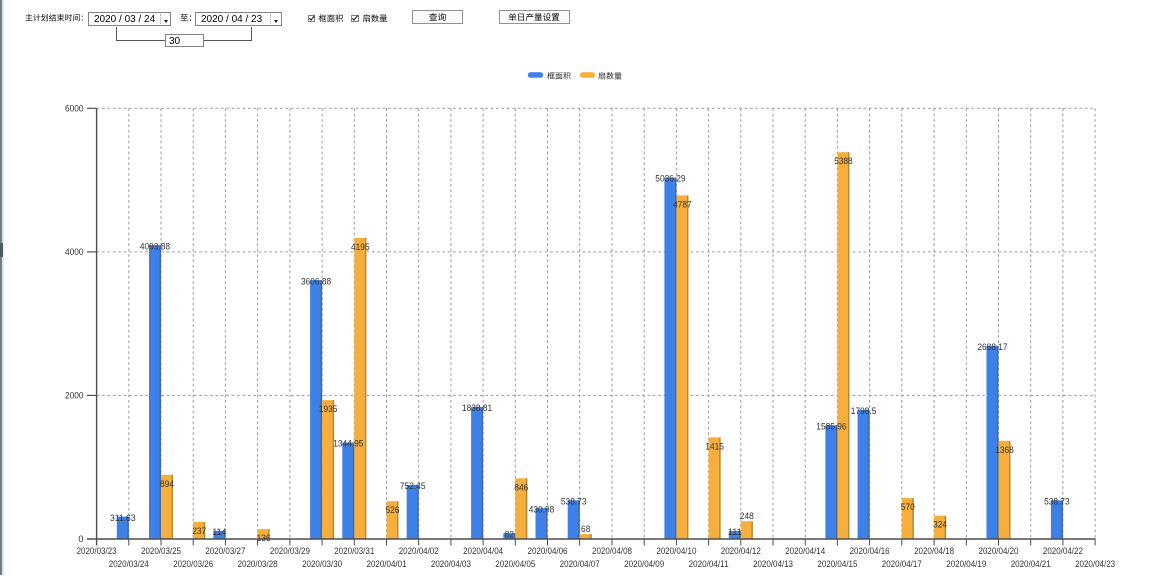 This screenshot has height=580, width=1150. I want to click on svg-text: 2020/04/23, so click(1095, 564).